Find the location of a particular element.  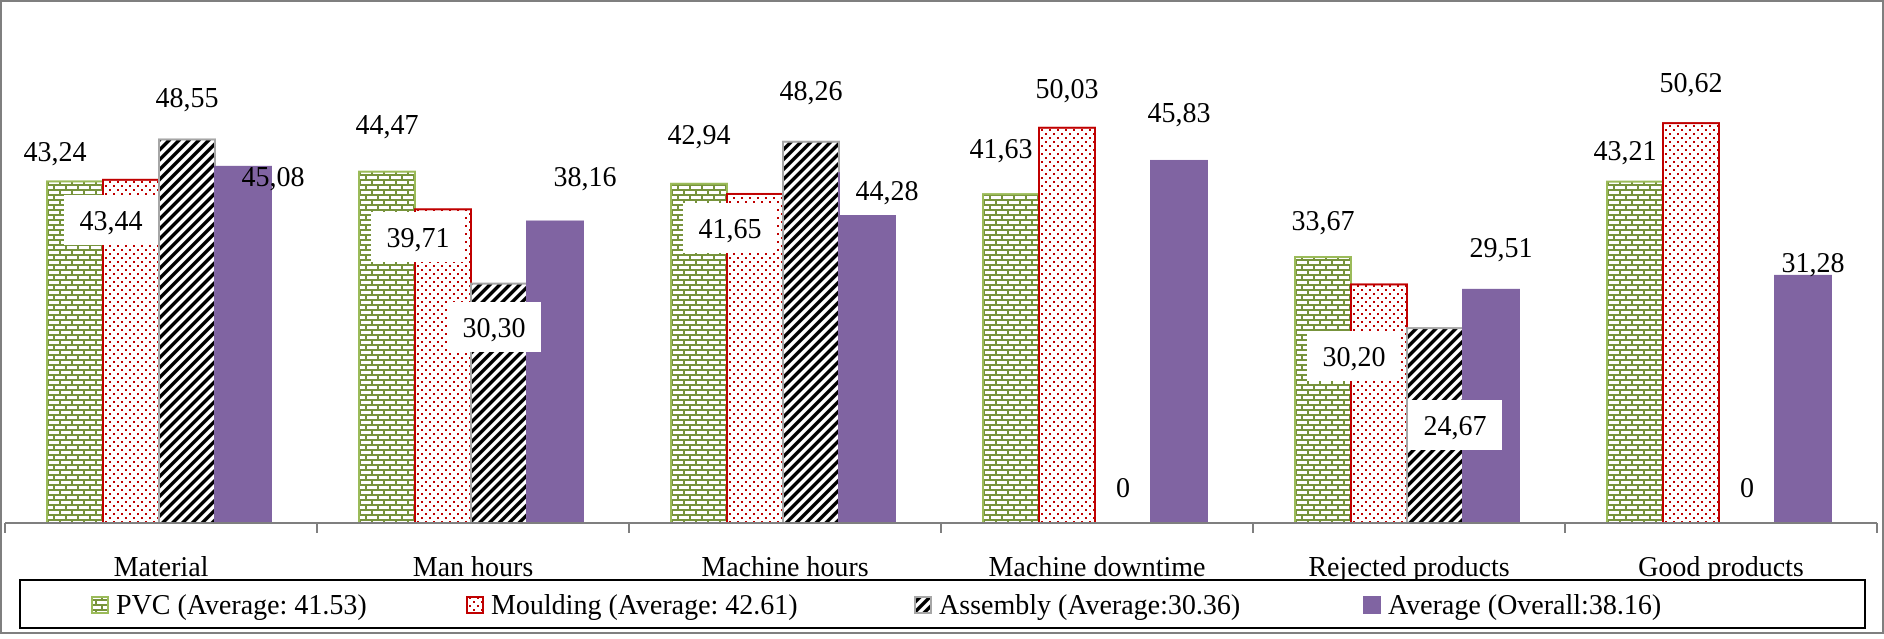

data-label: 43,44 is located at coordinates (111, 221).